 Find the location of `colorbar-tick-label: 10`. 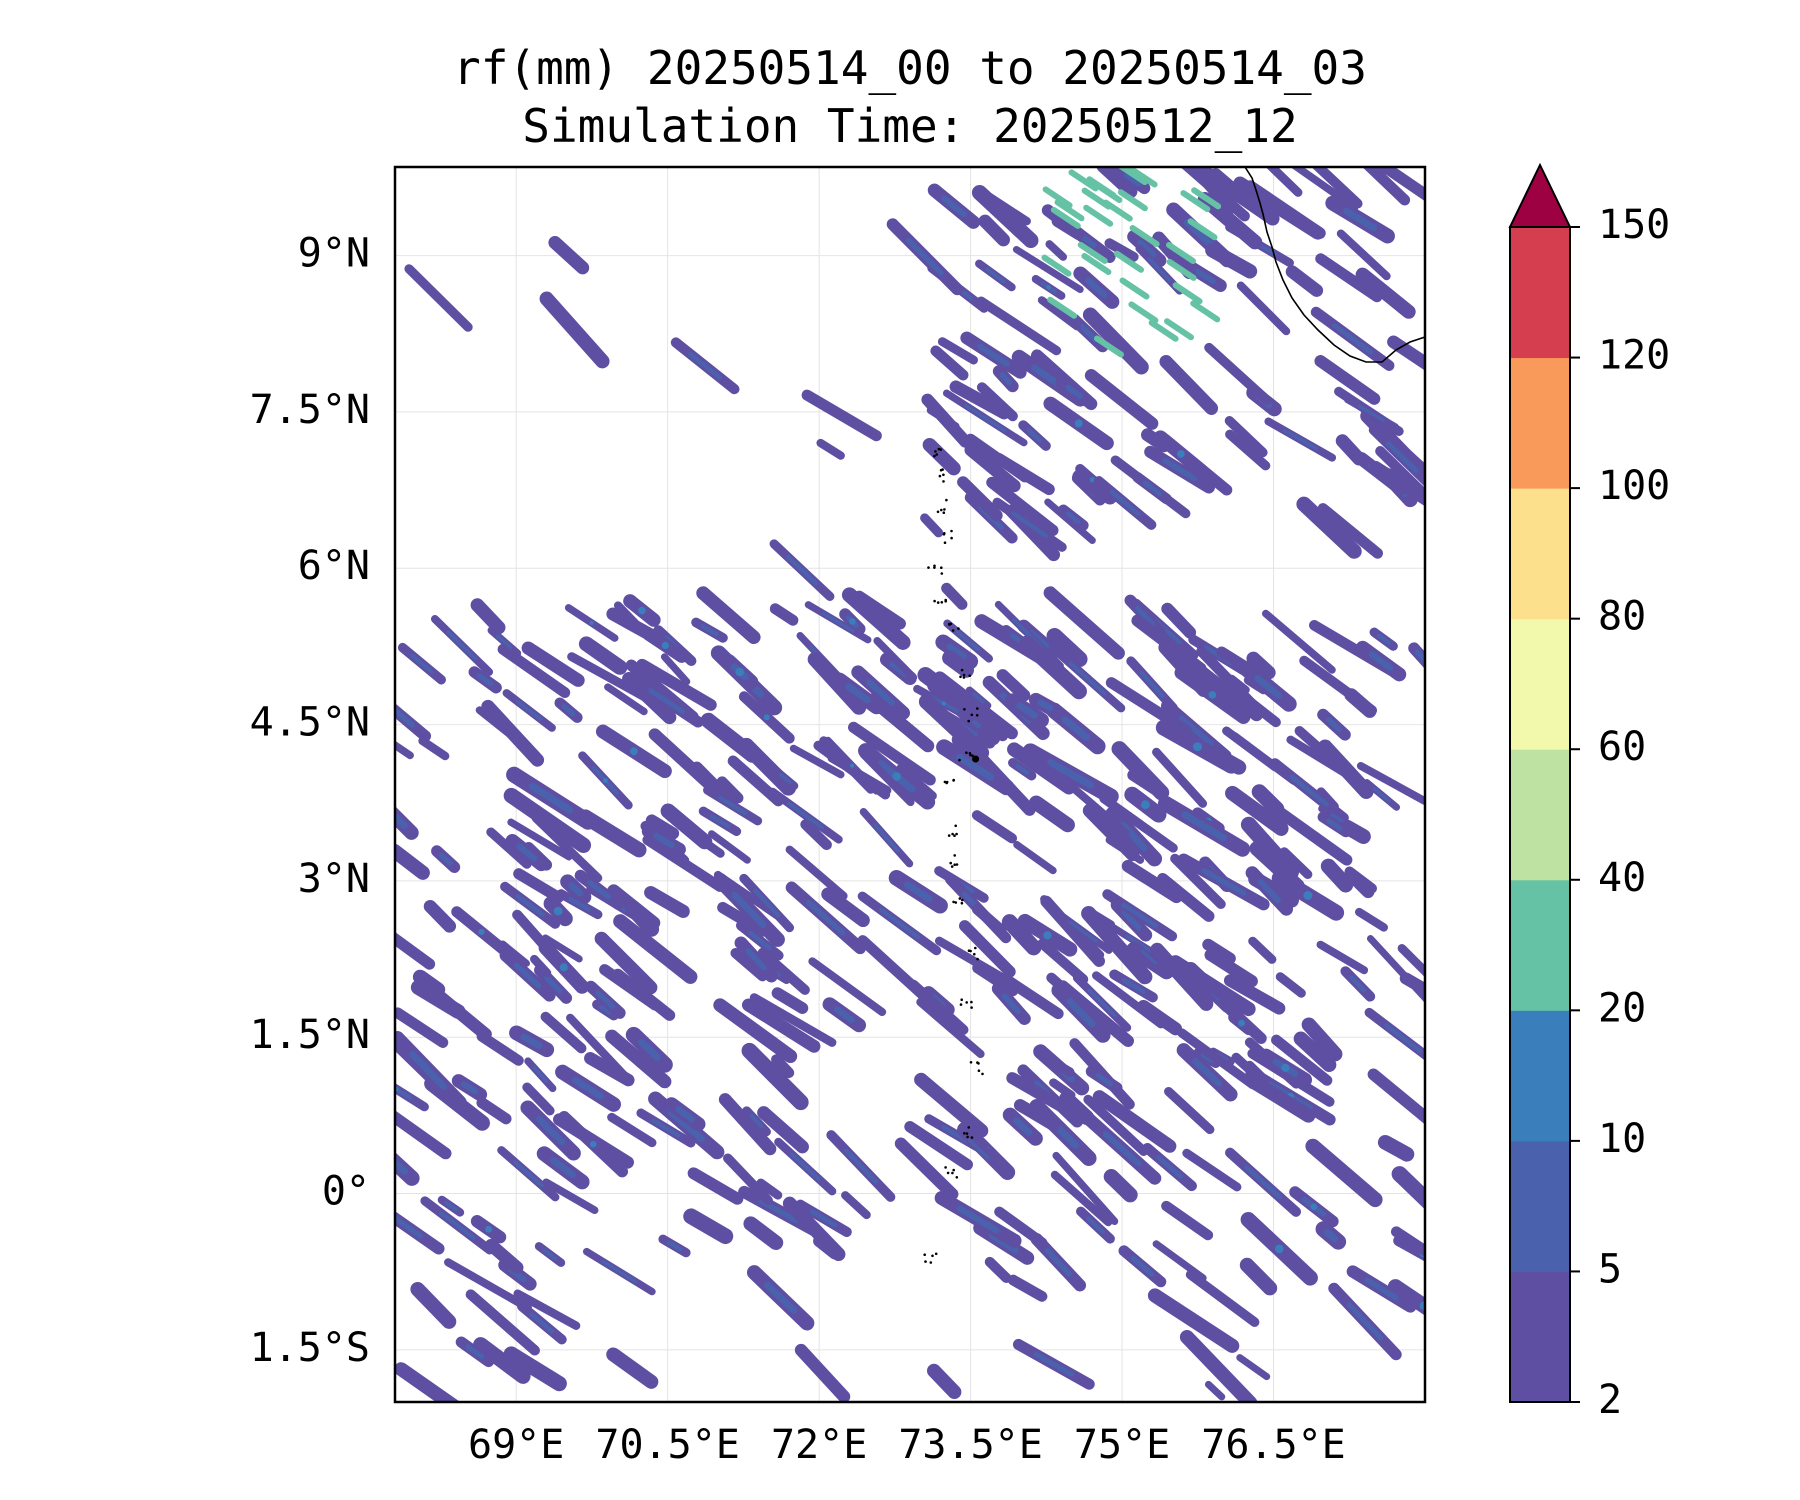

colorbar-tick-label: 10 is located at coordinates (1622, 1139).